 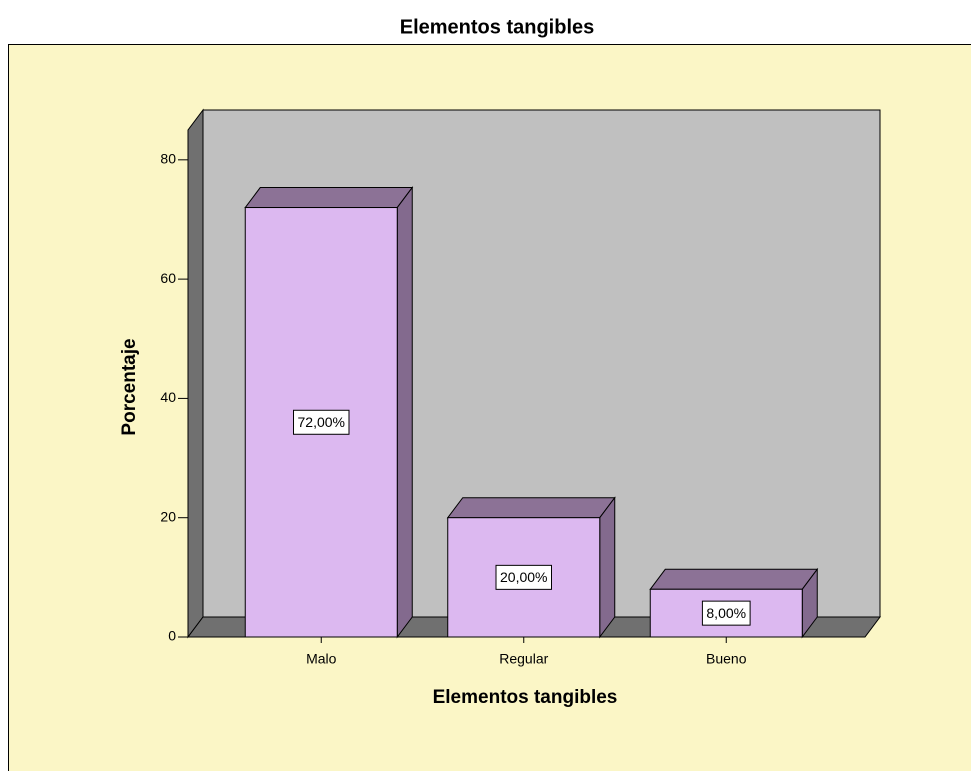 What do you see at coordinates (321, 659) in the screenshot?
I see `x-tick-label: Malo` at bounding box center [321, 659].